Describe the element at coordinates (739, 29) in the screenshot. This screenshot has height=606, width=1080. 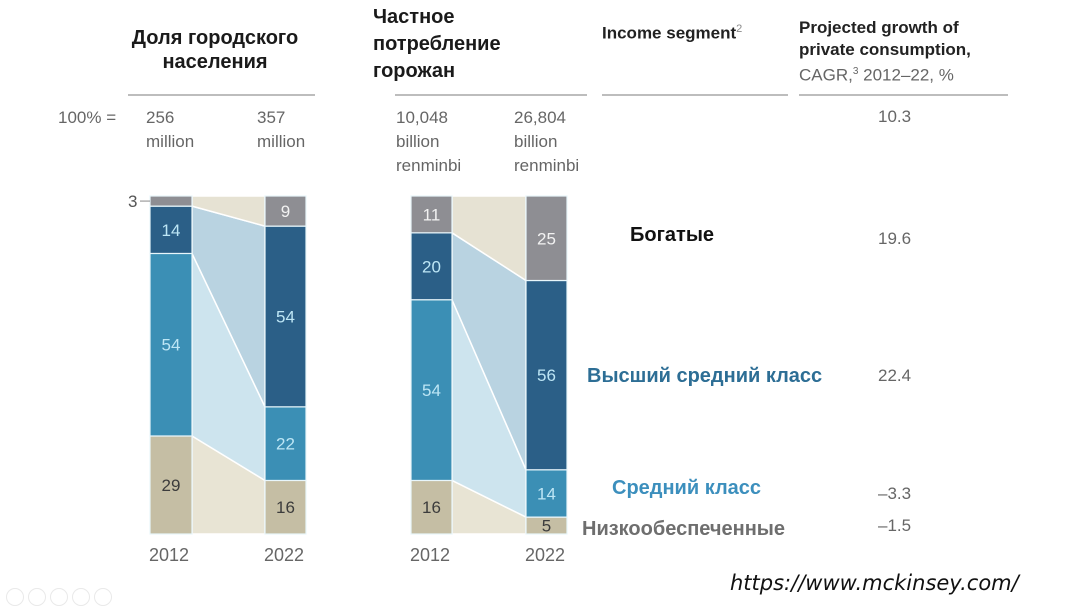
I see `income-segment-footnote: 2` at that location.